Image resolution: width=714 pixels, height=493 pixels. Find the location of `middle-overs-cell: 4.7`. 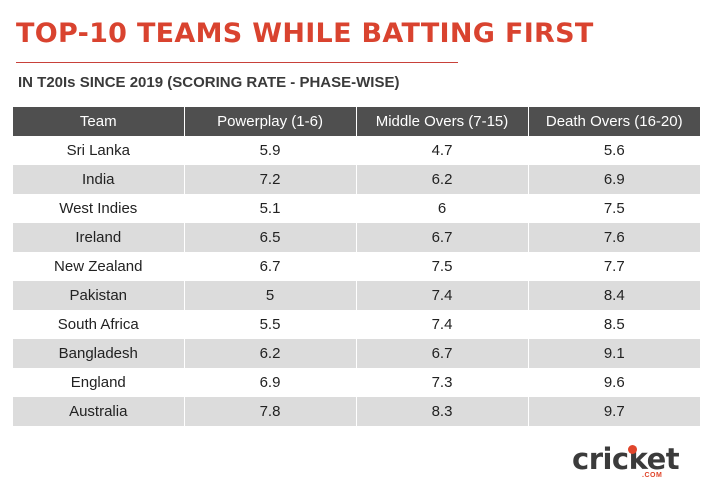

middle-overs-cell: 4.7 is located at coordinates (441, 150).